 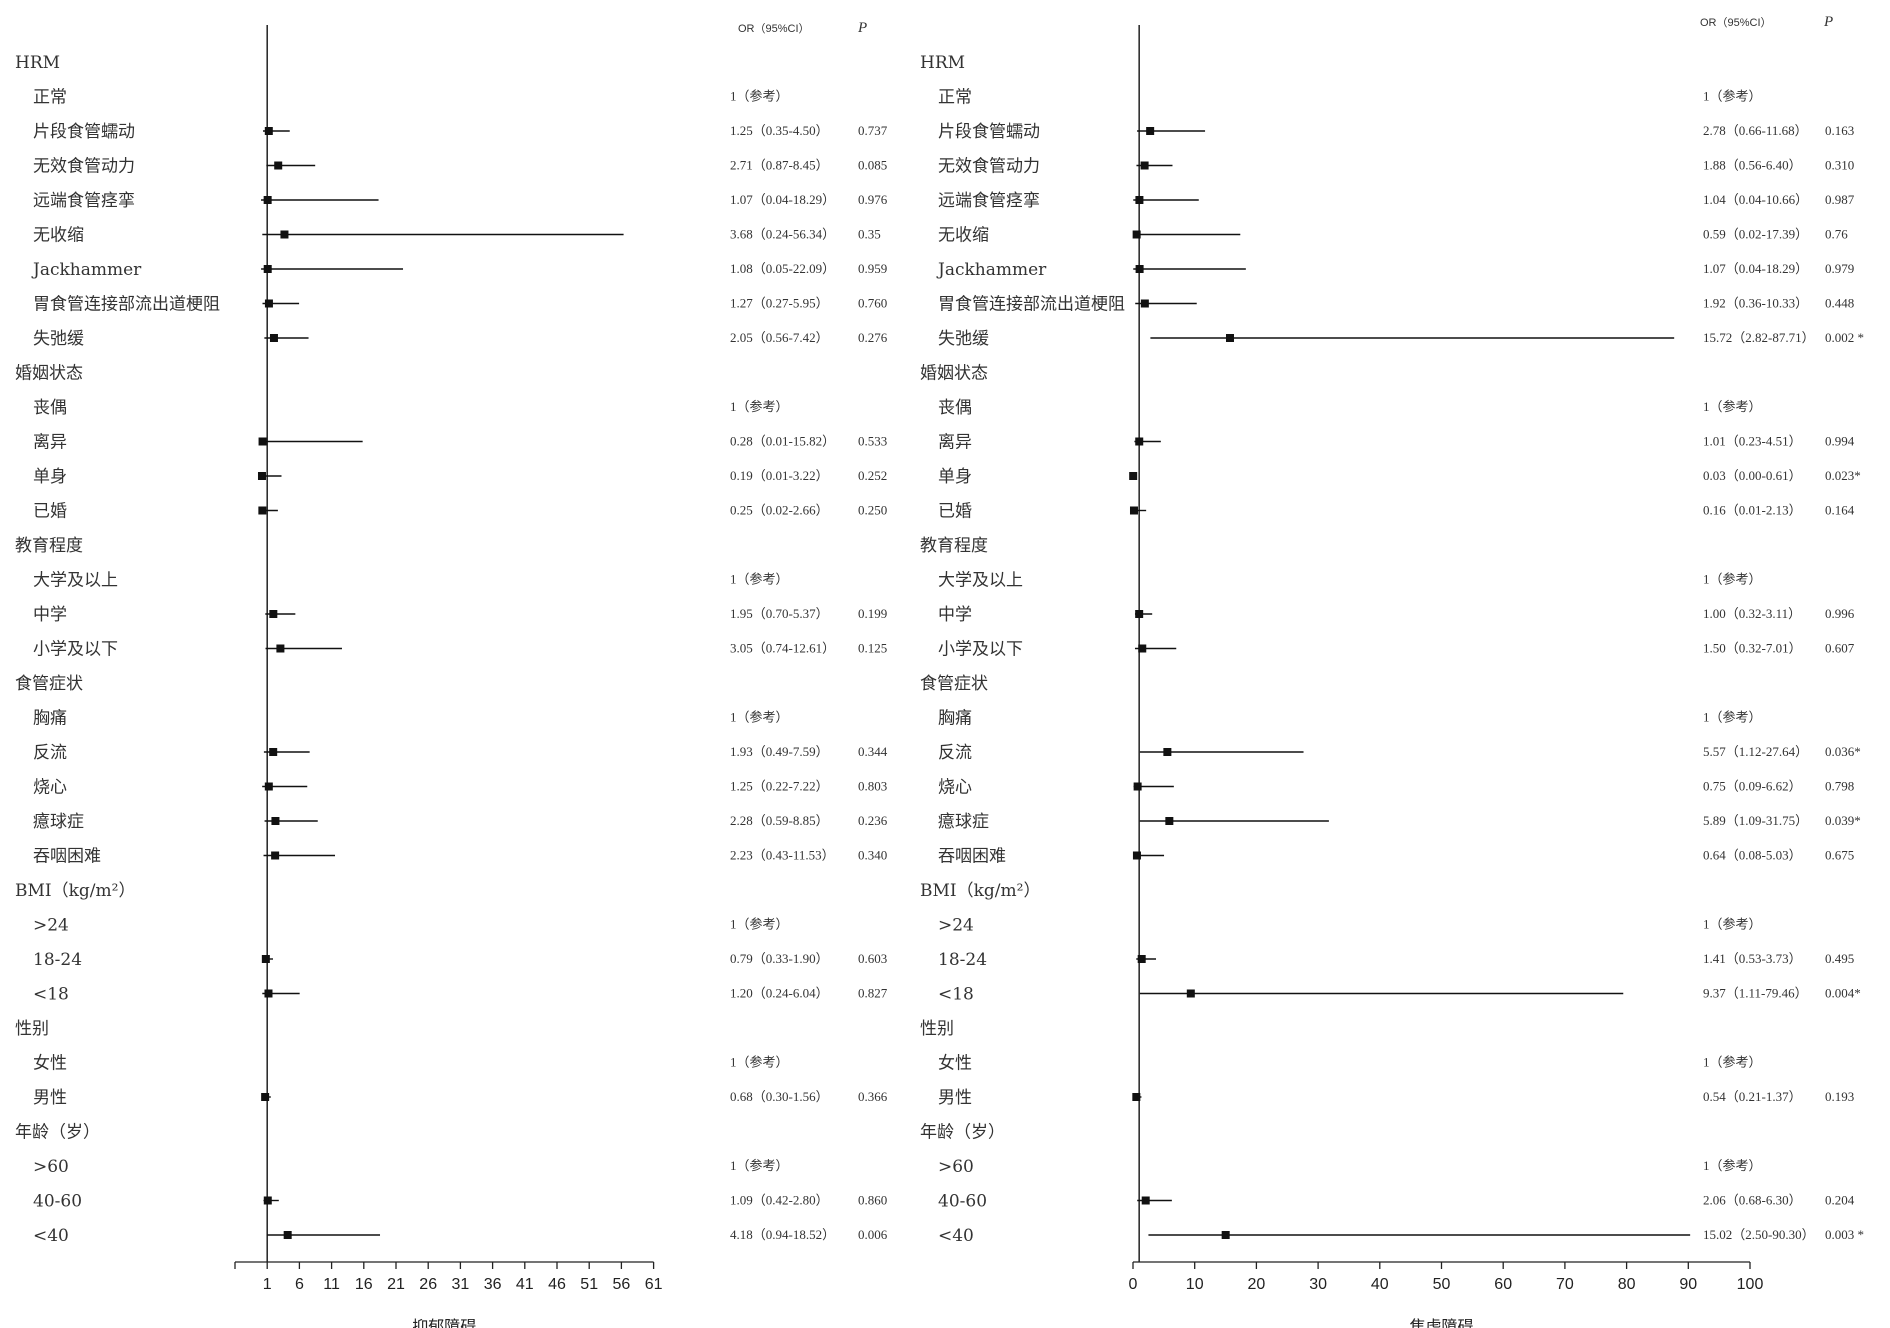 I want to click on row-label: 烧心, so click(x=955, y=788).